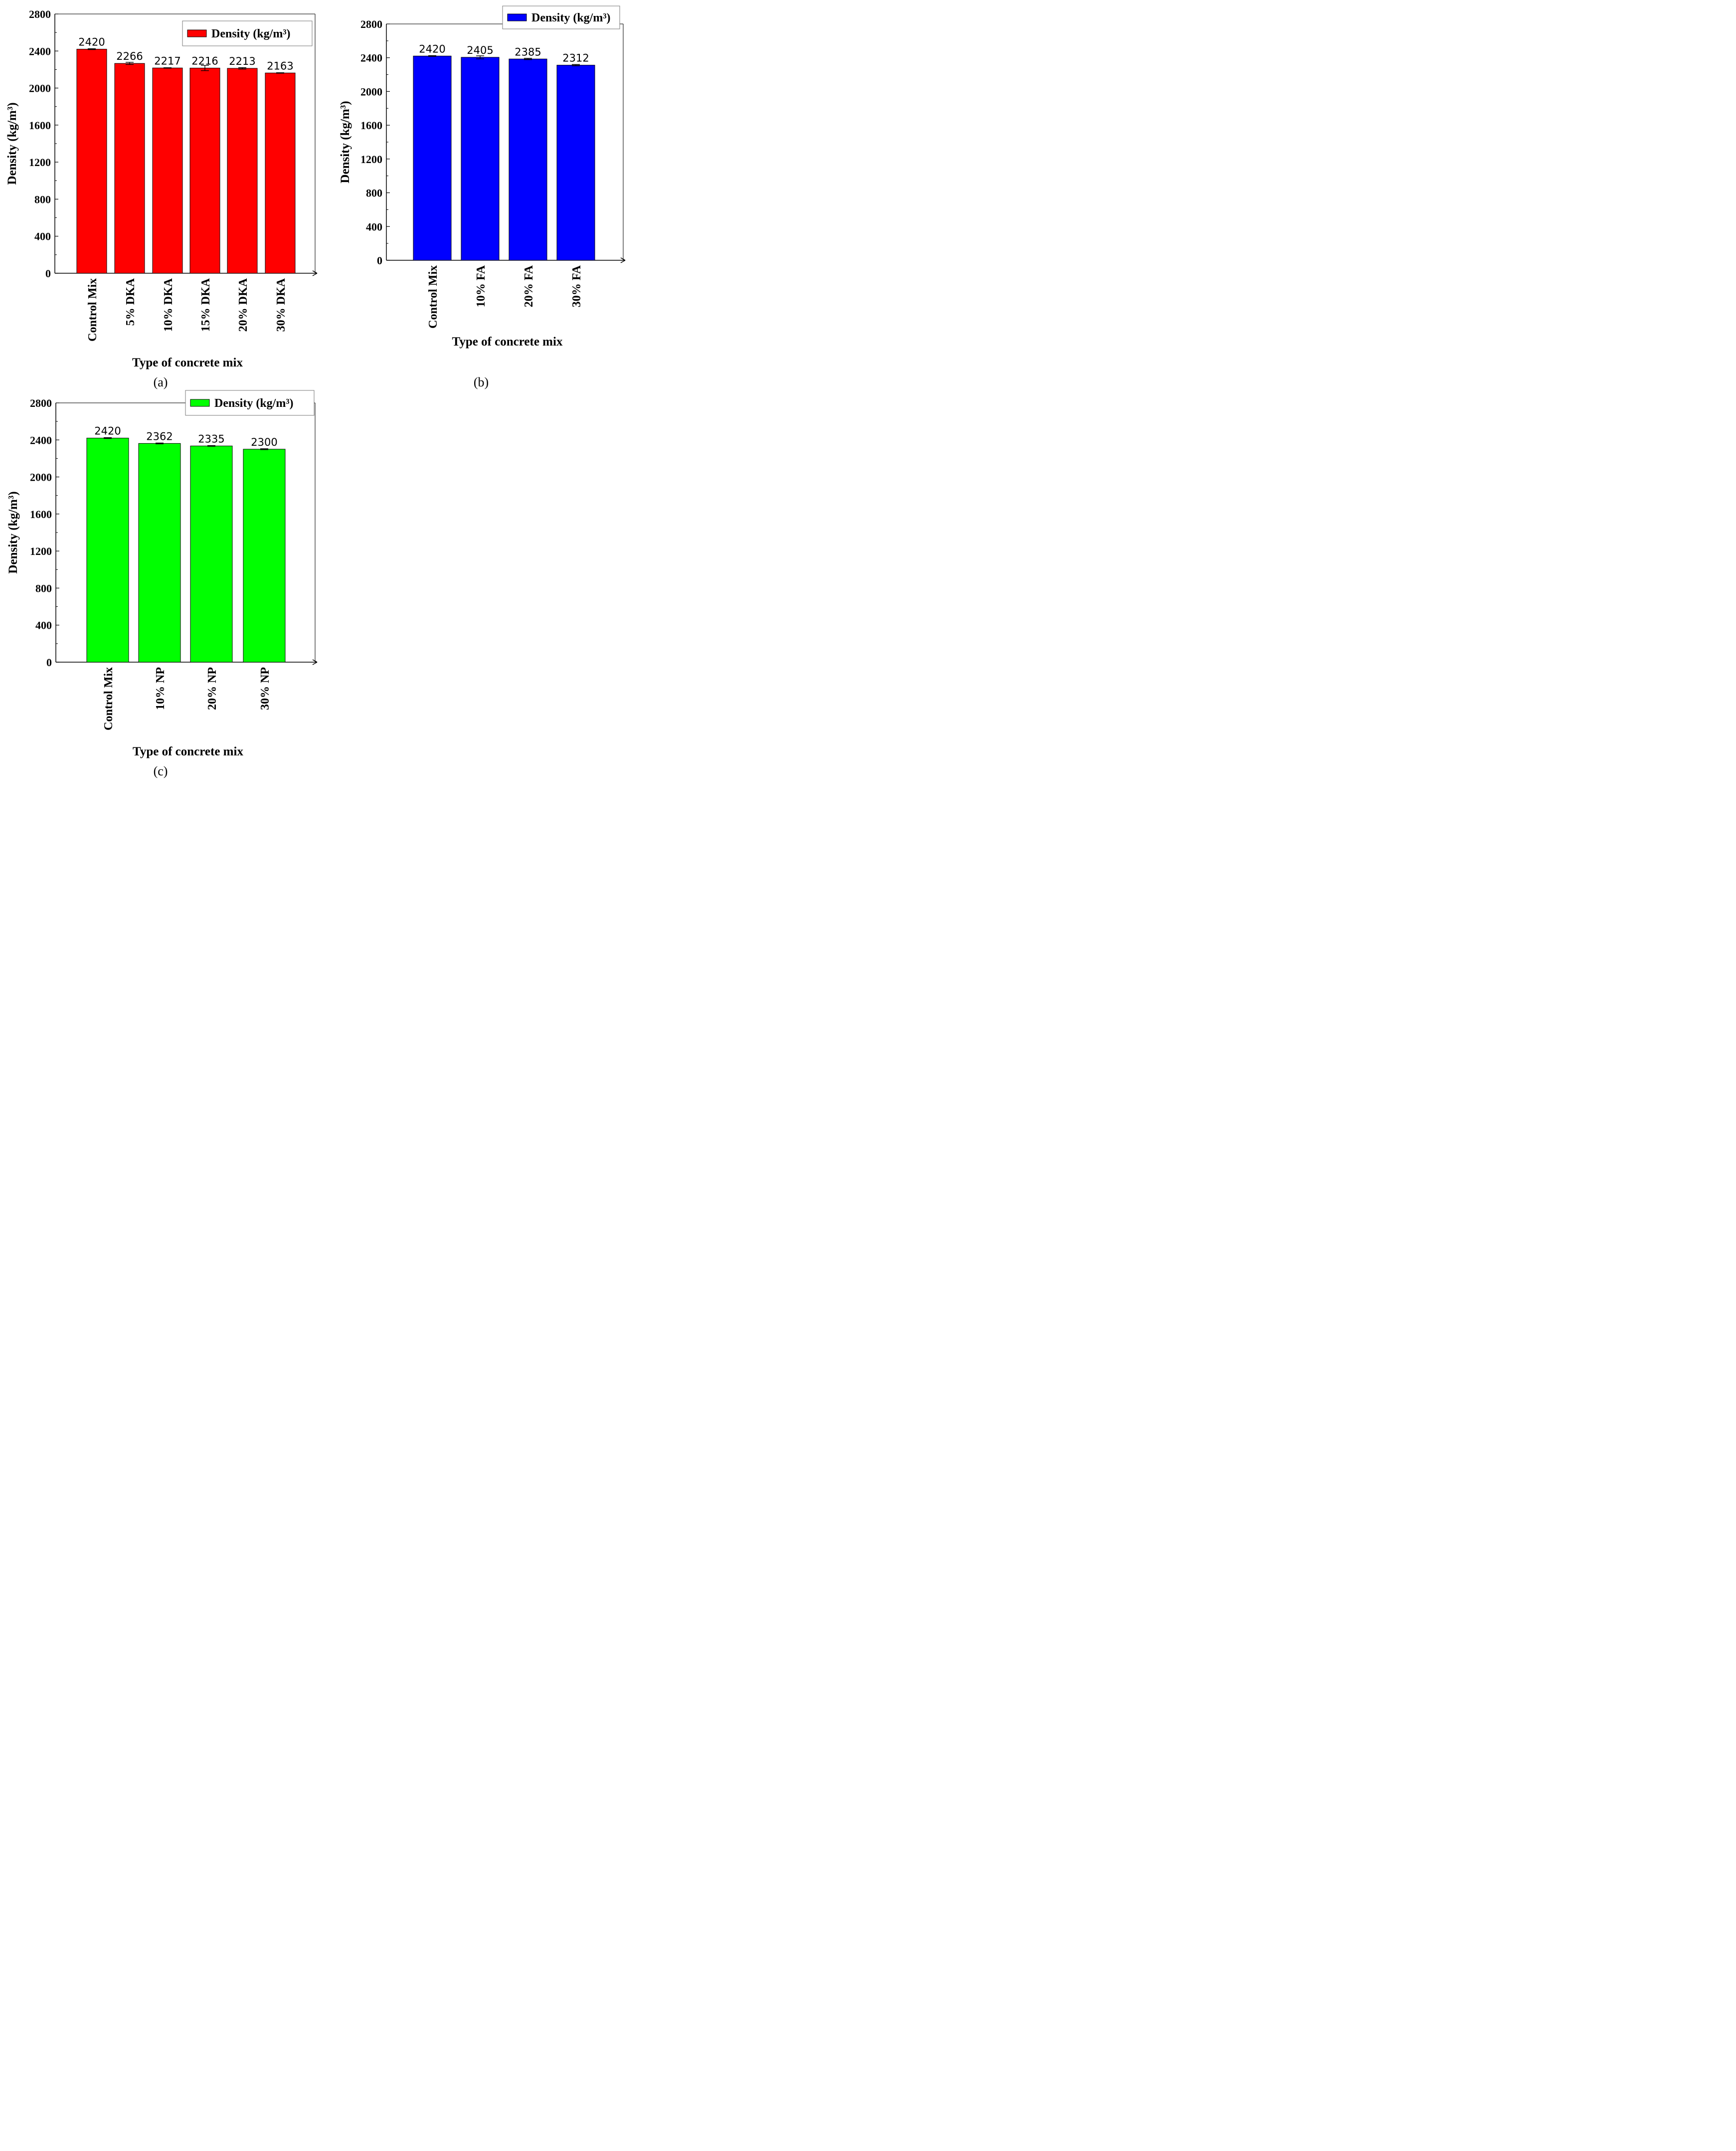 Image resolution: width=1736 pixels, height=2151 pixels. I want to click on data-label: 2312, so click(575, 58).